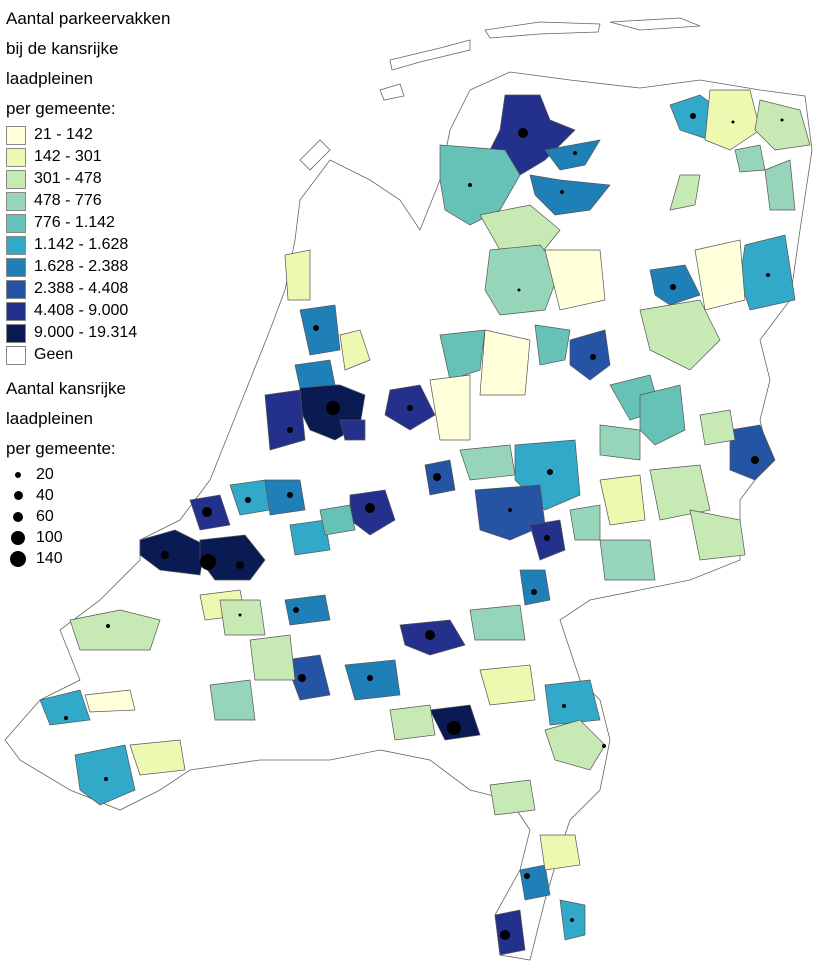 This screenshot has width=821, height=968. Describe the element at coordinates (487, 462) in the screenshot. I see `region-gelderland-a` at that location.